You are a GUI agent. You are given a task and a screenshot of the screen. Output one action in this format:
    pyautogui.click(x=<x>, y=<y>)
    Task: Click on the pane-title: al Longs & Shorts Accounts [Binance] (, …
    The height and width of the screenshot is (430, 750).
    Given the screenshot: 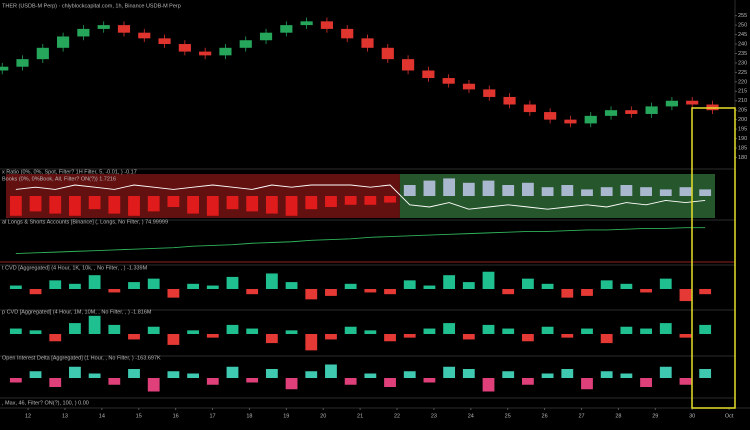 What is the action you would take?
    pyautogui.click(x=85, y=222)
    